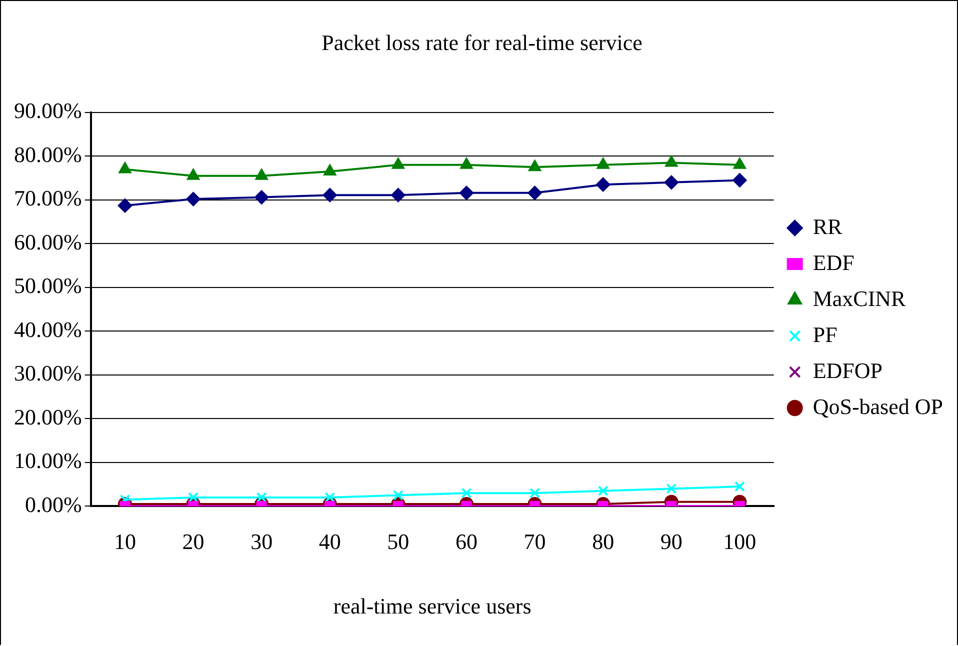 The height and width of the screenshot is (646, 958). I want to click on x-tick-label: 70, so click(535, 541).